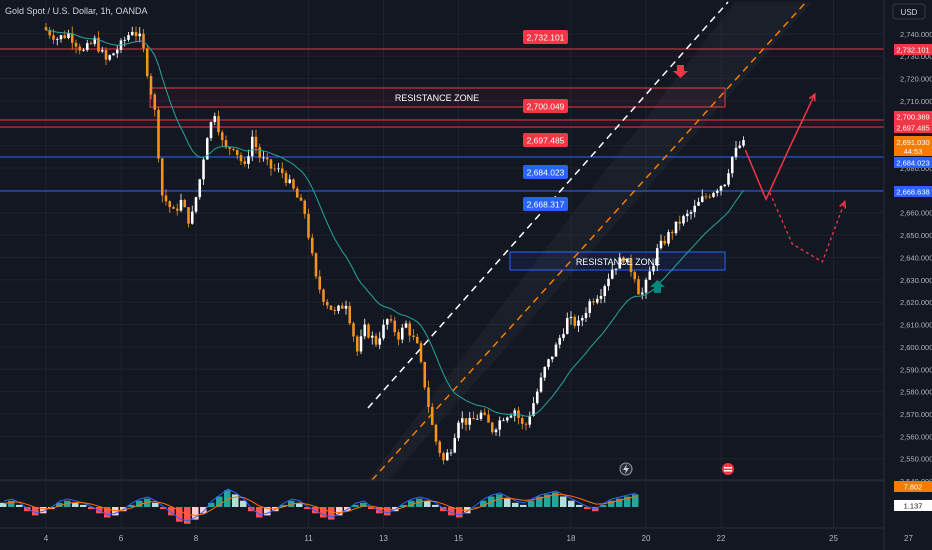 This screenshot has width=932, height=550. What do you see at coordinates (657, 286) in the screenshot?
I see `up-arrow-icon` at bounding box center [657, 286].